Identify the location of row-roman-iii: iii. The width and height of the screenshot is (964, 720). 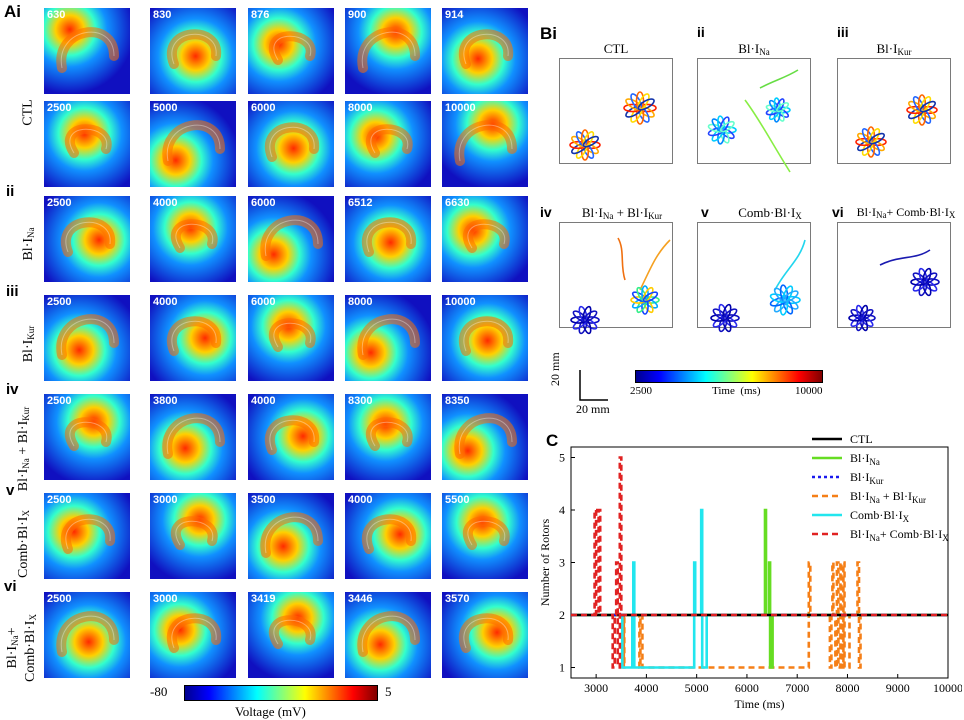
(12, 291).